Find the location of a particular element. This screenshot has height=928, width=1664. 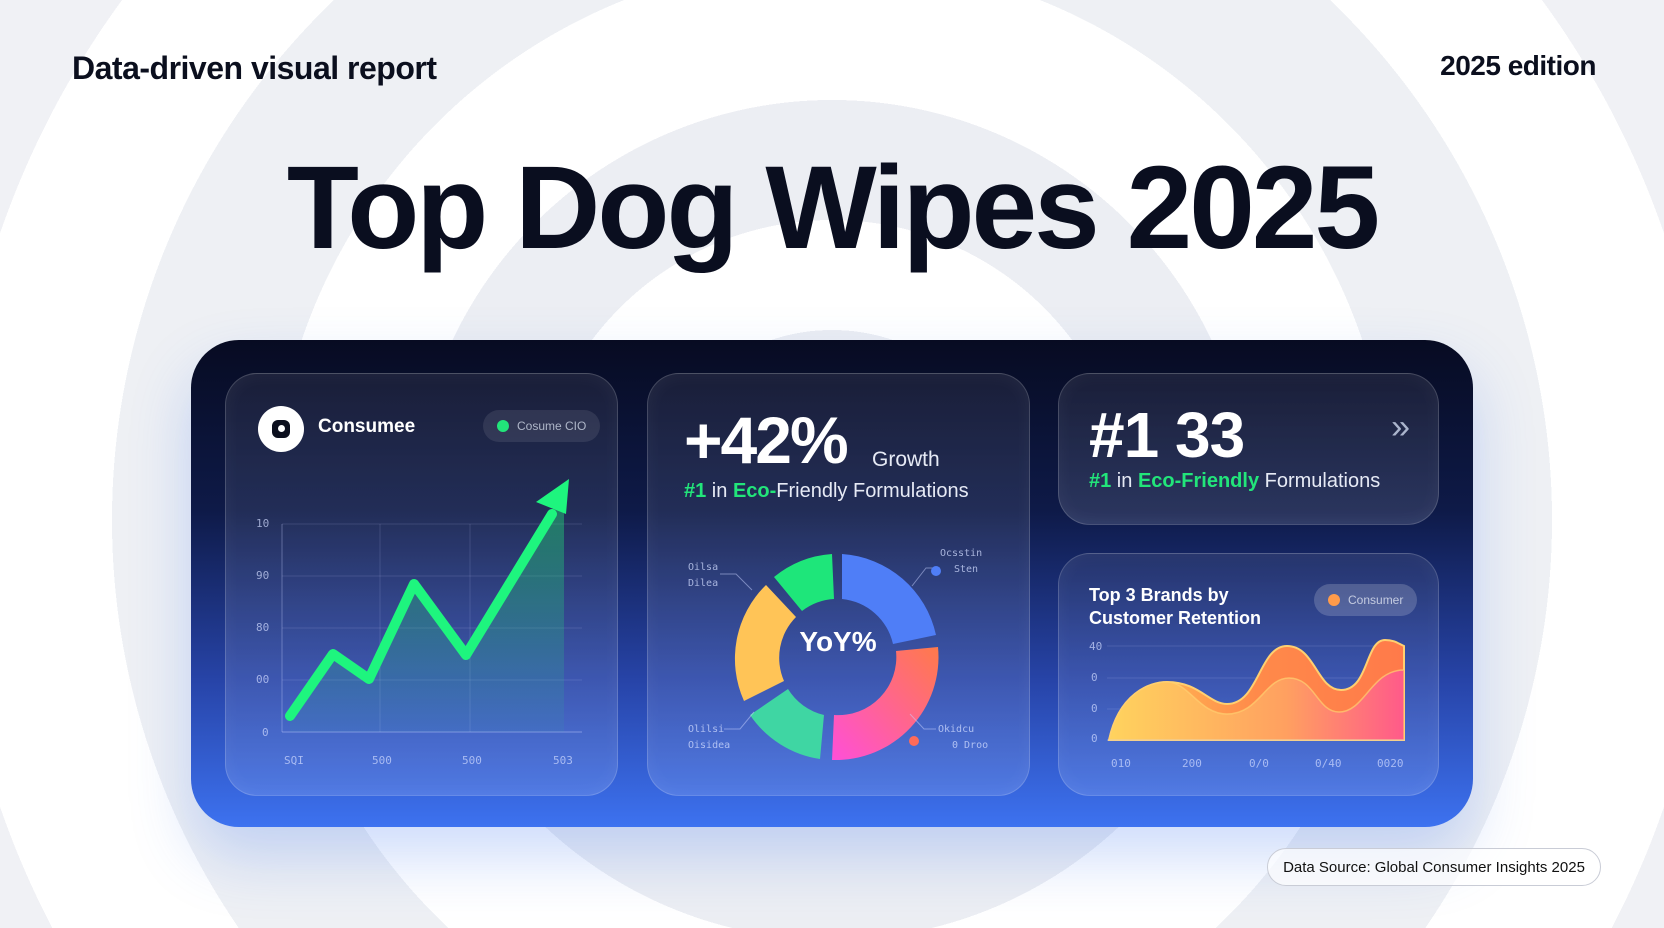

x-tick: 0020 is located at coordinates (1390, 763).